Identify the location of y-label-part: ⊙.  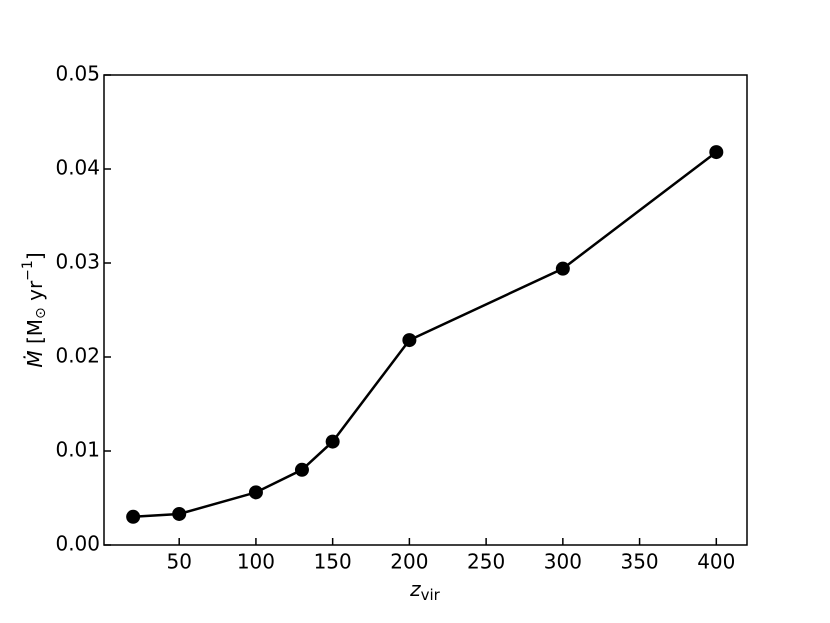
(41, 313).